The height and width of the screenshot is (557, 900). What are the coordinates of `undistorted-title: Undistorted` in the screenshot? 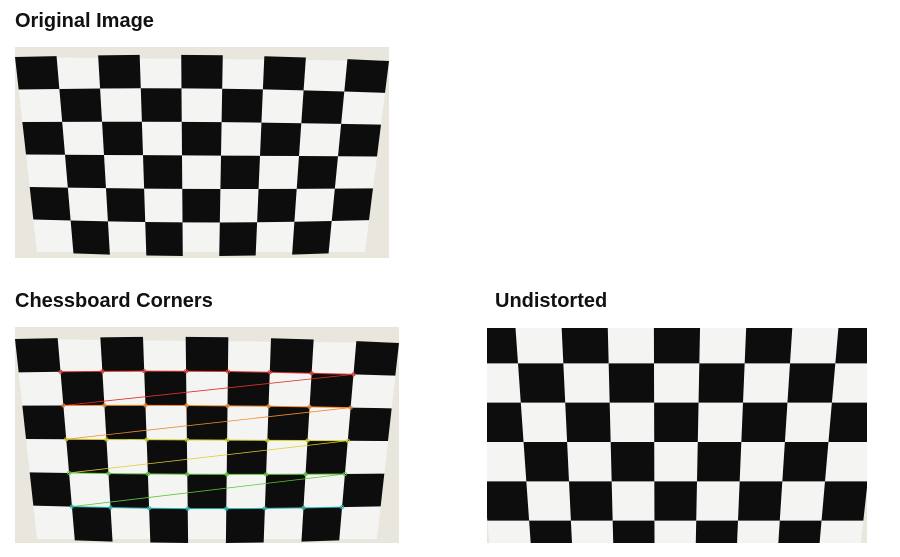 It's located at (551, 301).